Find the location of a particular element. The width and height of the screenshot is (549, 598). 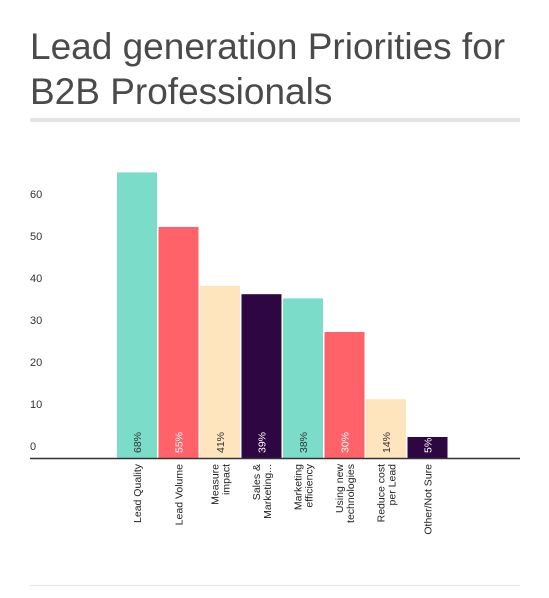

x-tick-label: efficiency is located at coordinates (310, 485).